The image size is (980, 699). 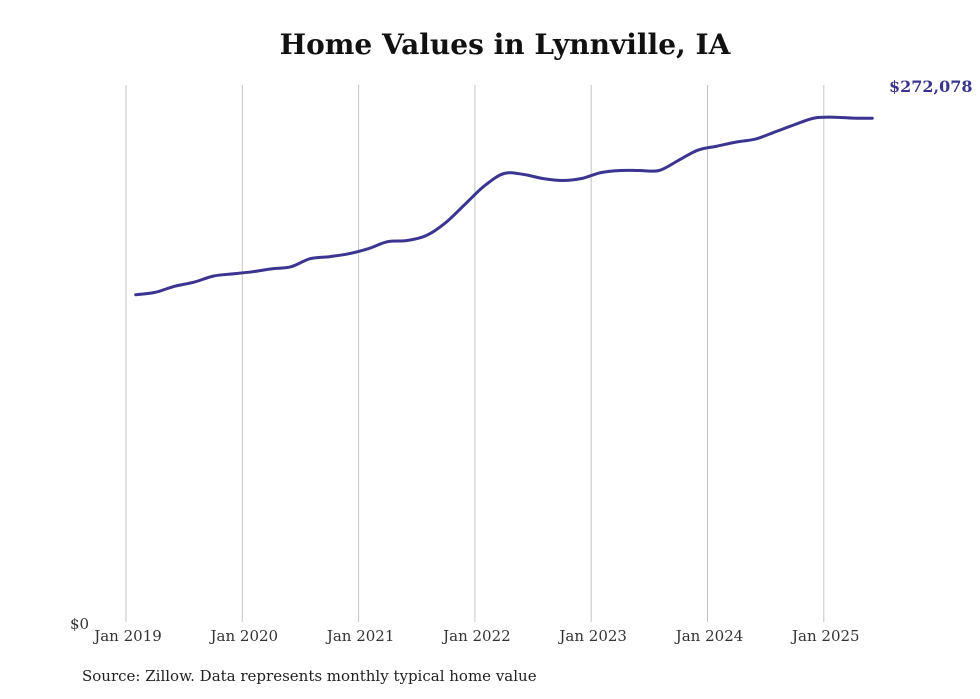 I want to click on x-tick-label: Jan 2025, so click(x=825, y=636).